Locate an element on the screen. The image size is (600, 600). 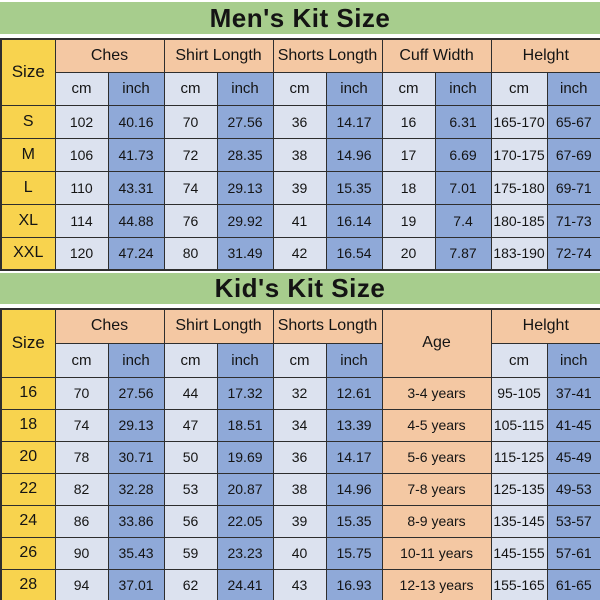
value-cell: 40.16 is located at coordinates (136, 121).